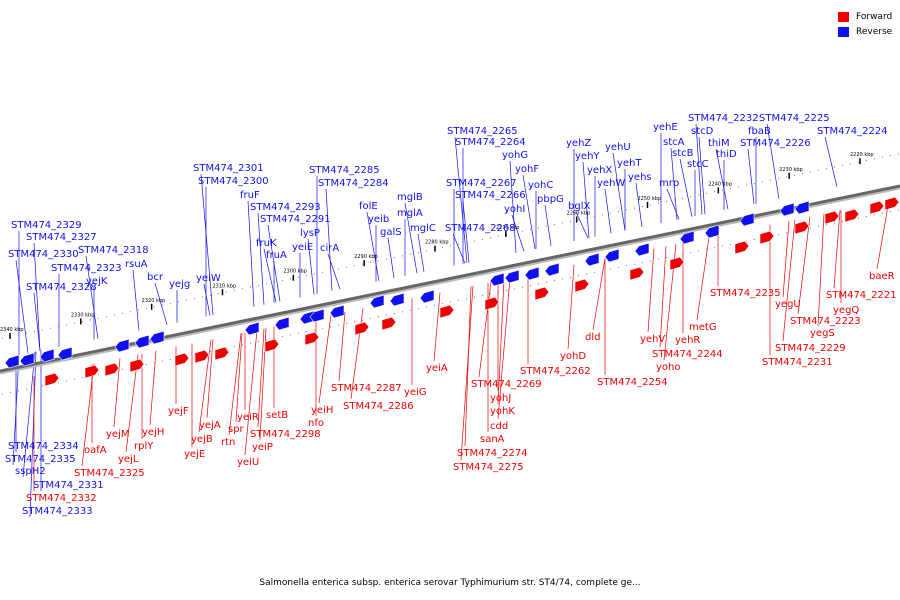 The width and height of the screenshot is (900, 600). What do you see at coordinates (719, 143) in the screenshot?
I see `gene-label-reverse: thiM` at bounding box center [719, 143].